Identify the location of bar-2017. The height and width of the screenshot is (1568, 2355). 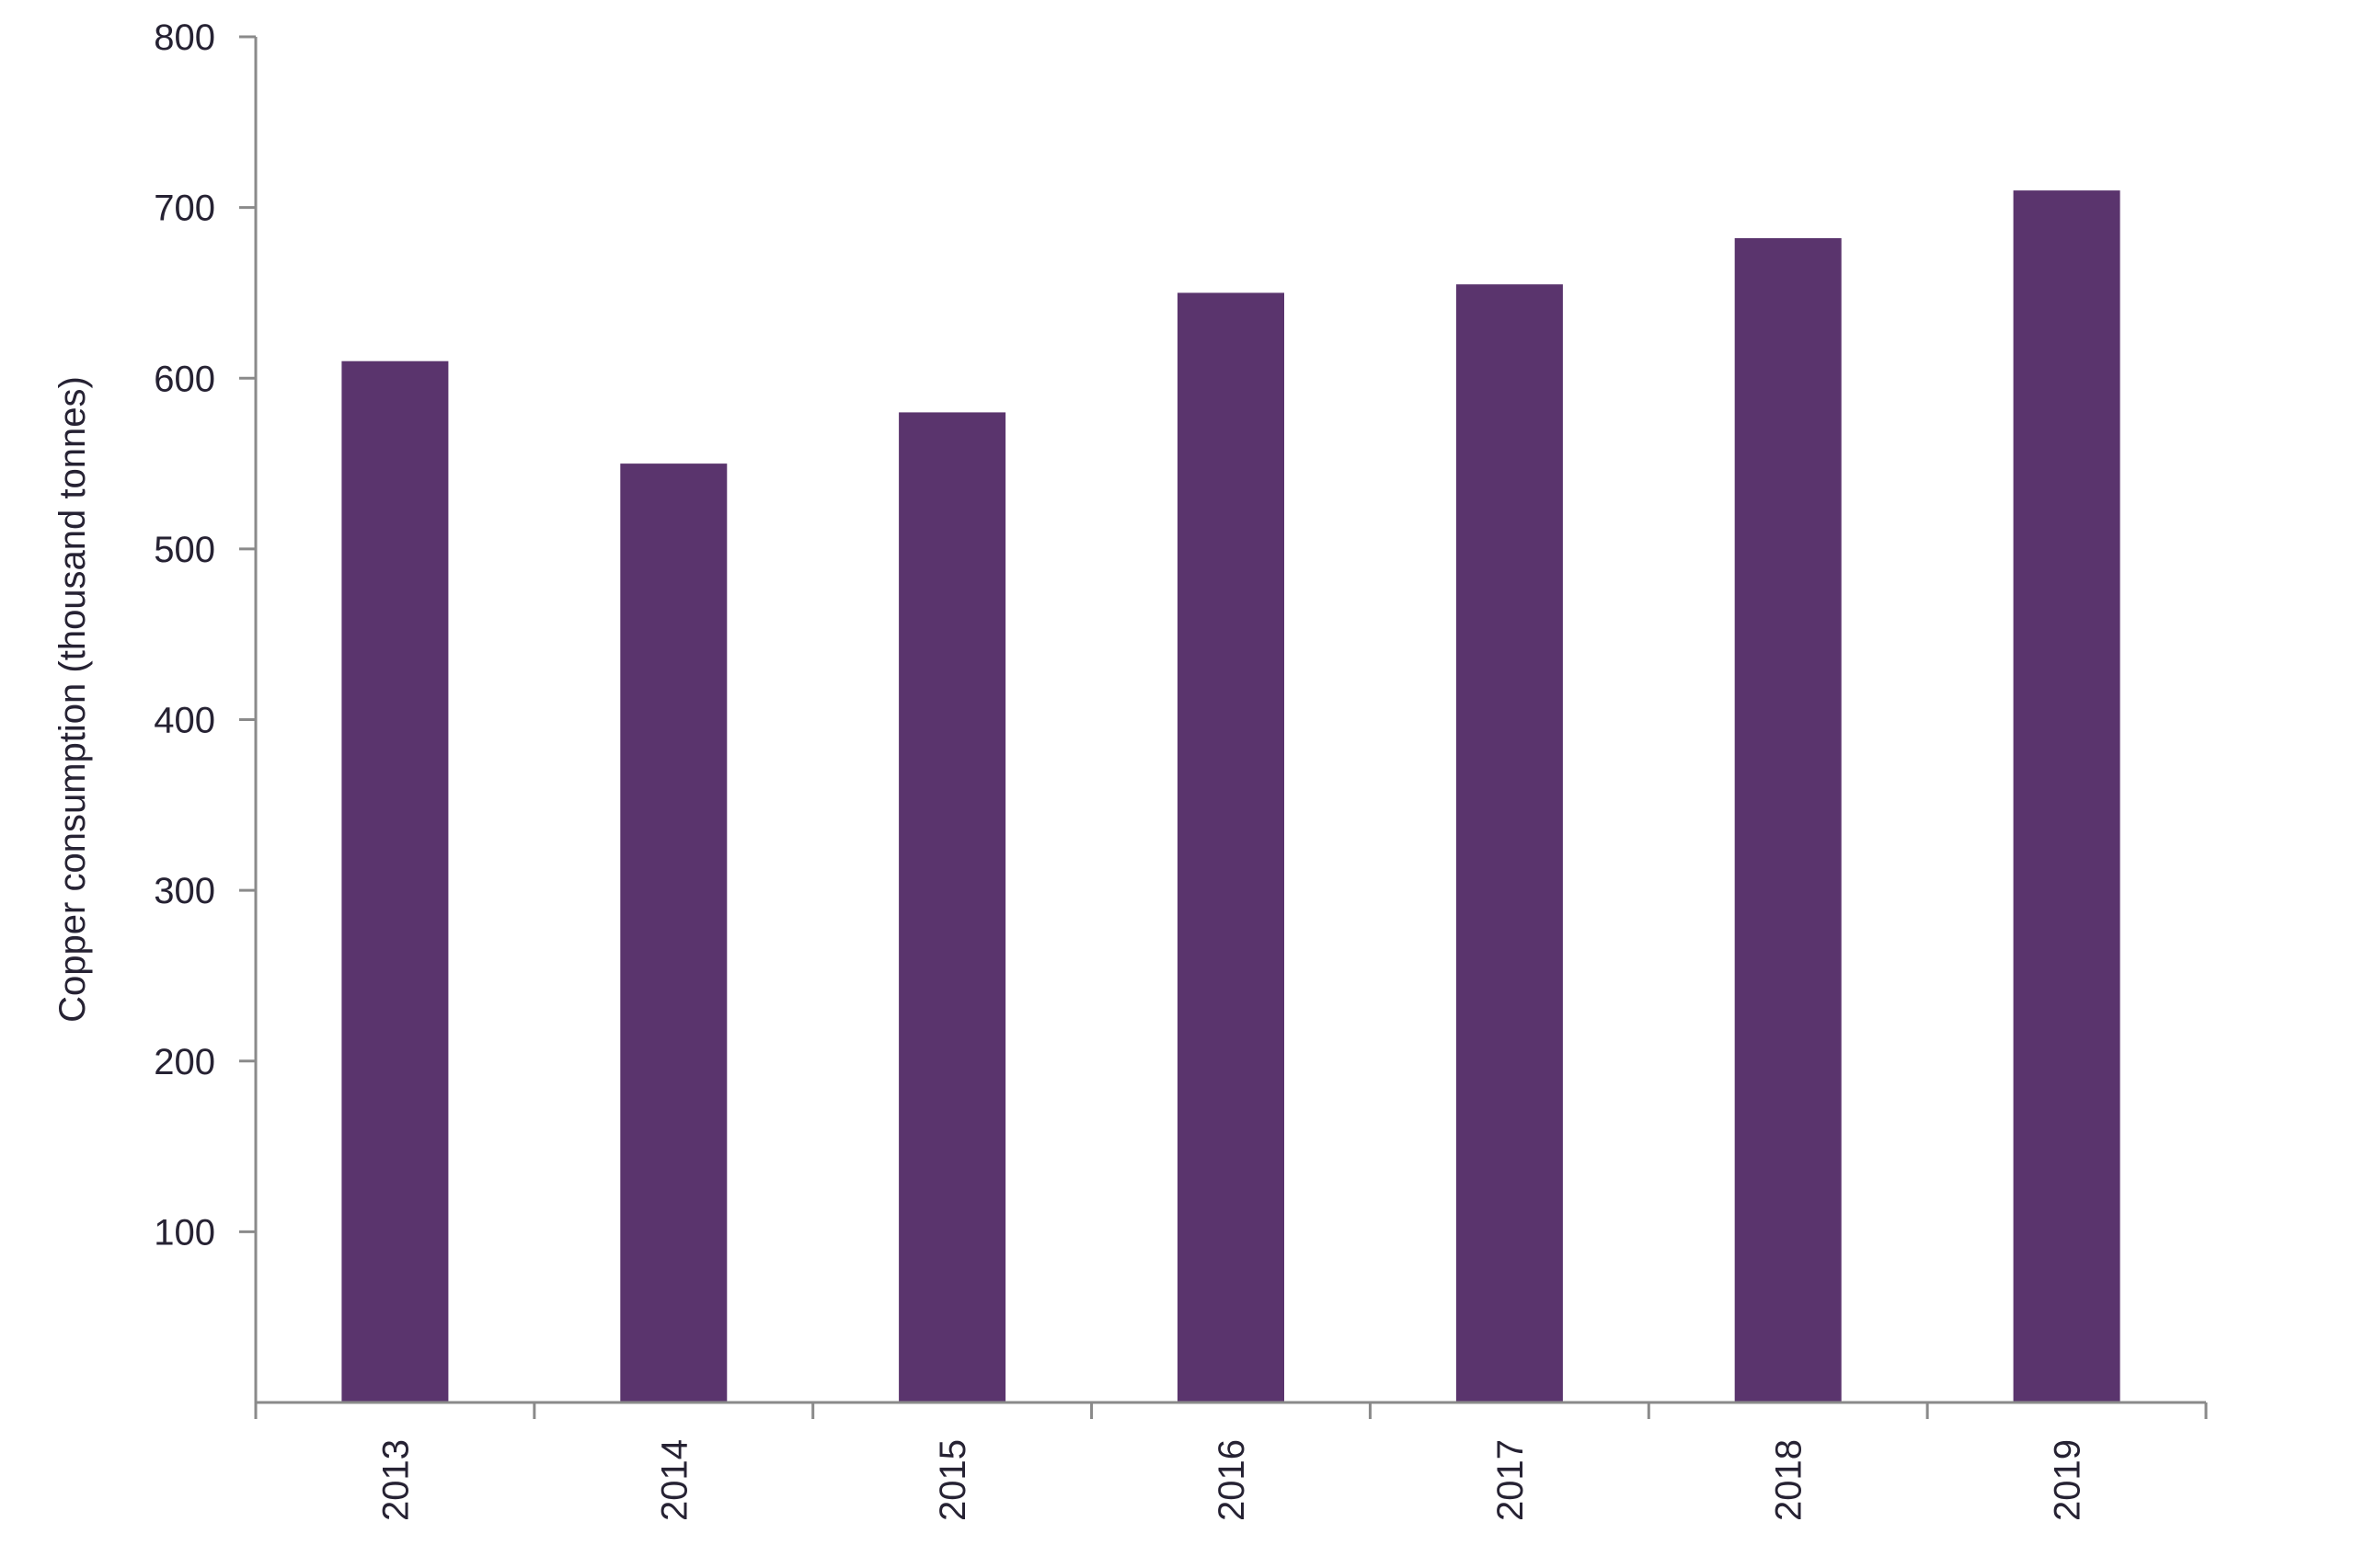
(1509, 843).